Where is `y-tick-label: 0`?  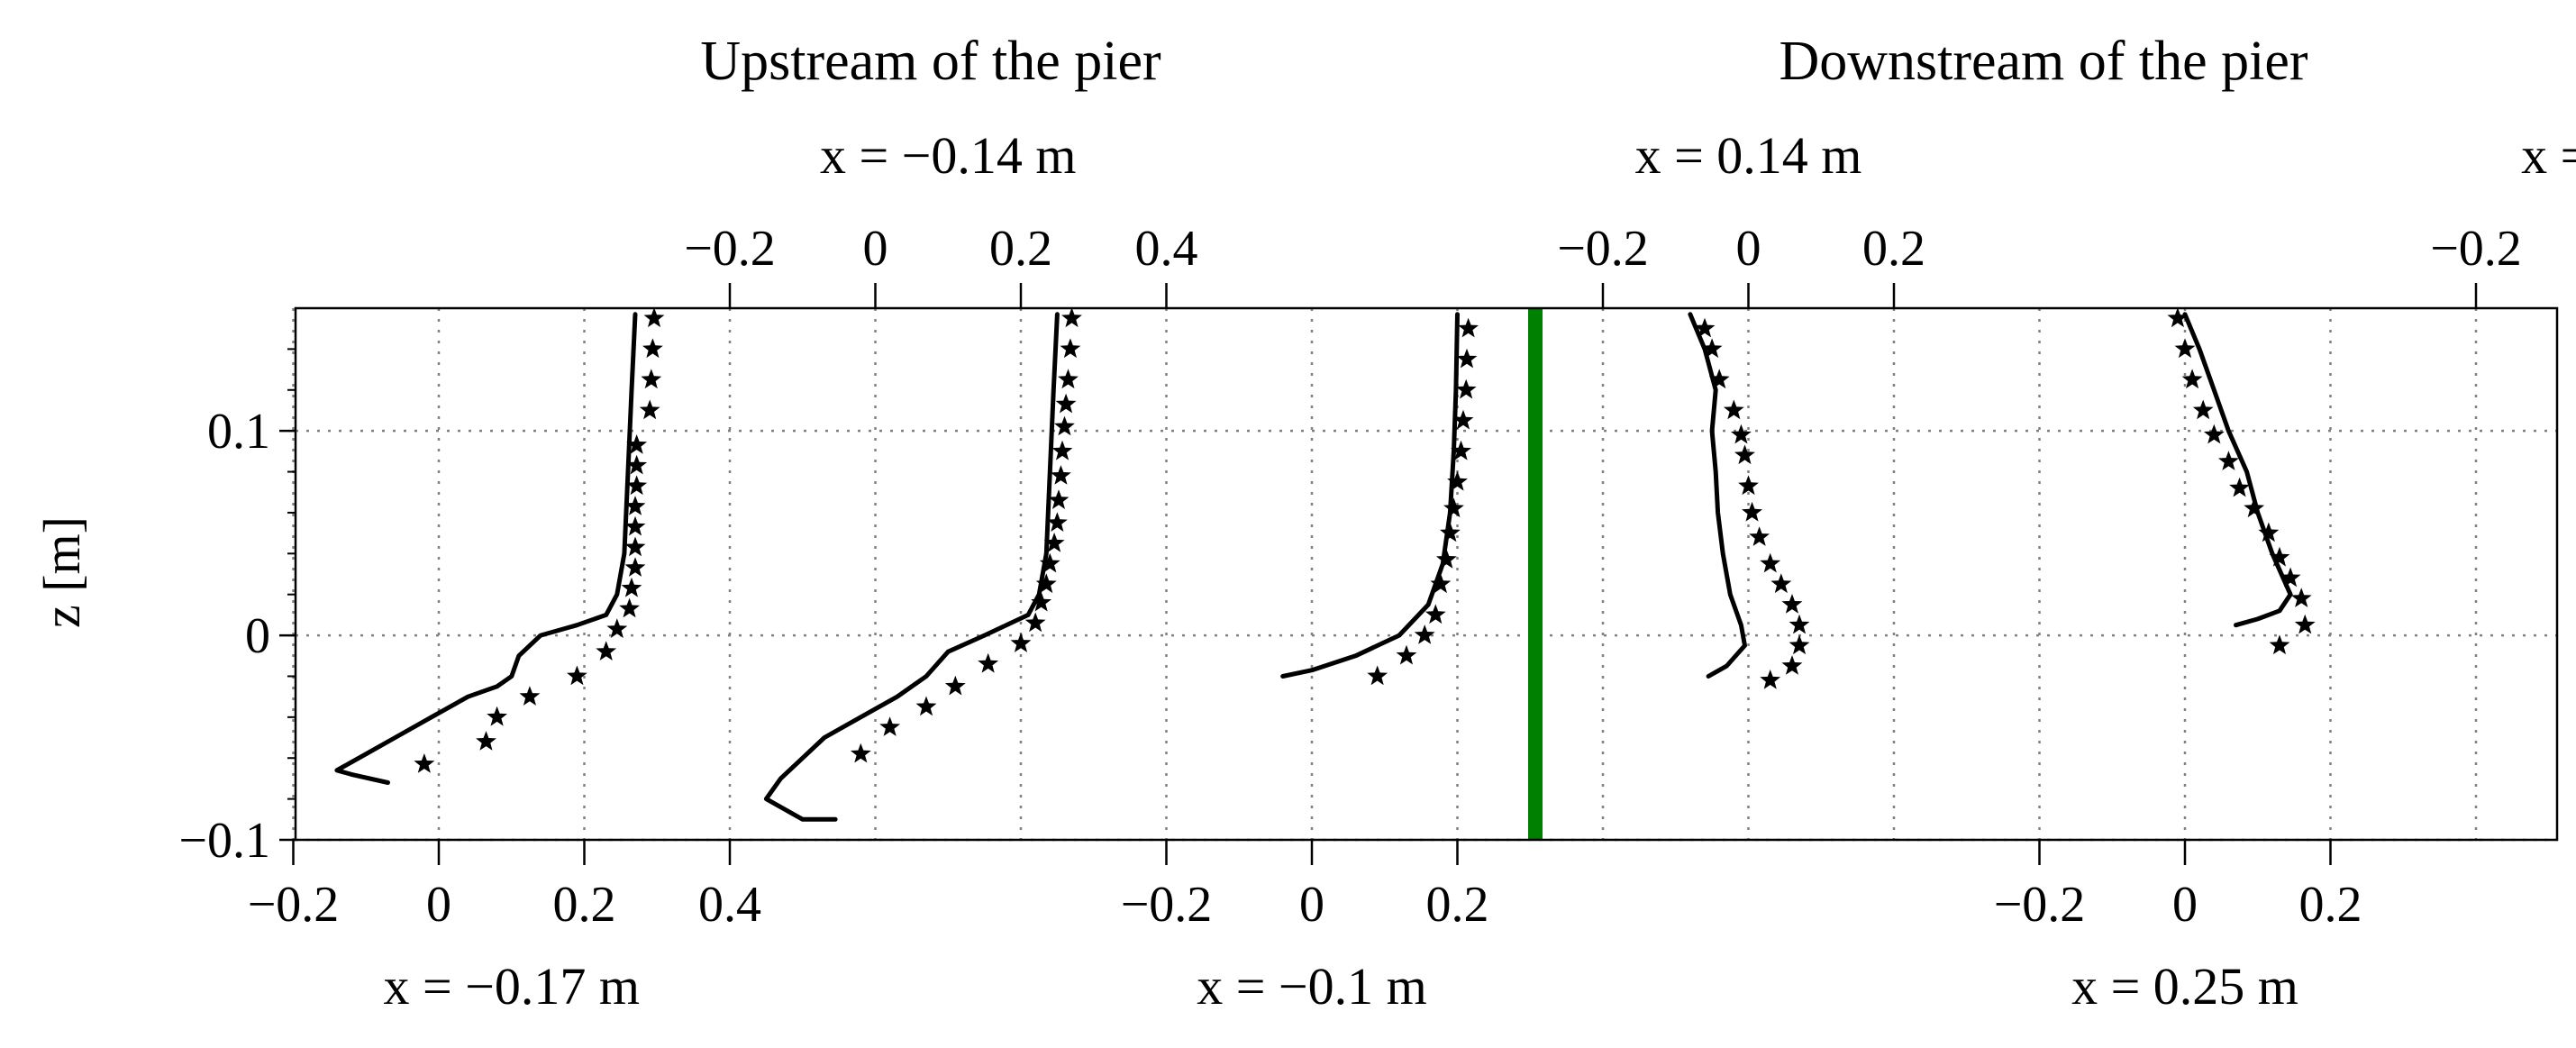
y-tick-label: 0 is located at coordinates (257, 636).